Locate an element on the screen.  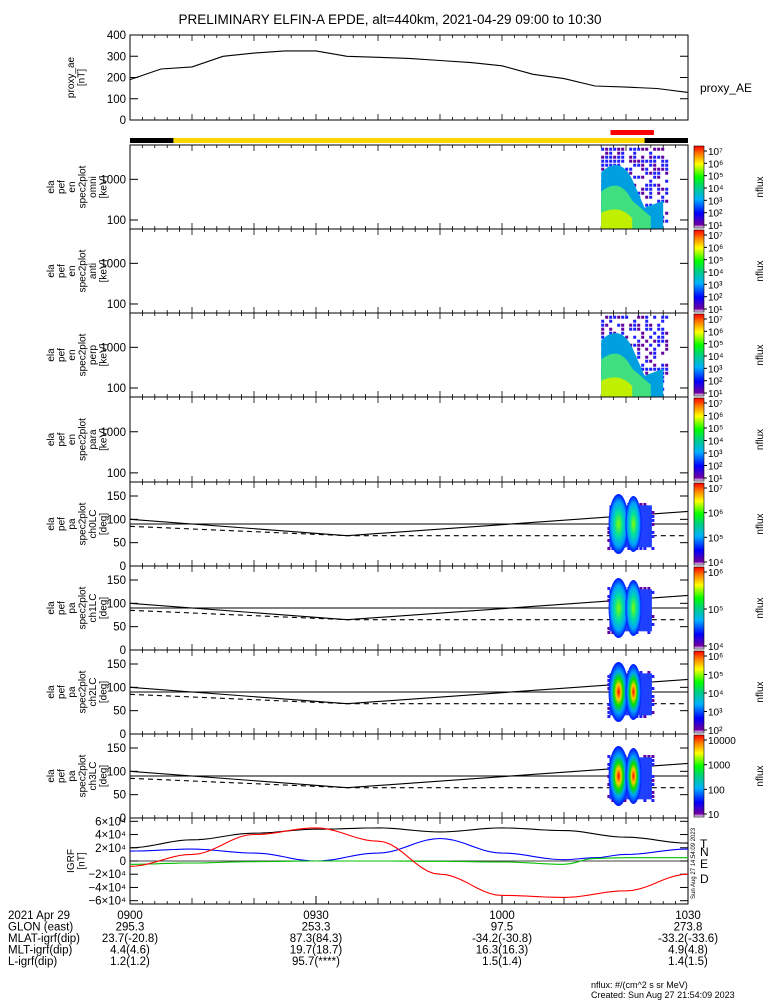
y-axis-label-line: perp is located at coordinates (93, 355).